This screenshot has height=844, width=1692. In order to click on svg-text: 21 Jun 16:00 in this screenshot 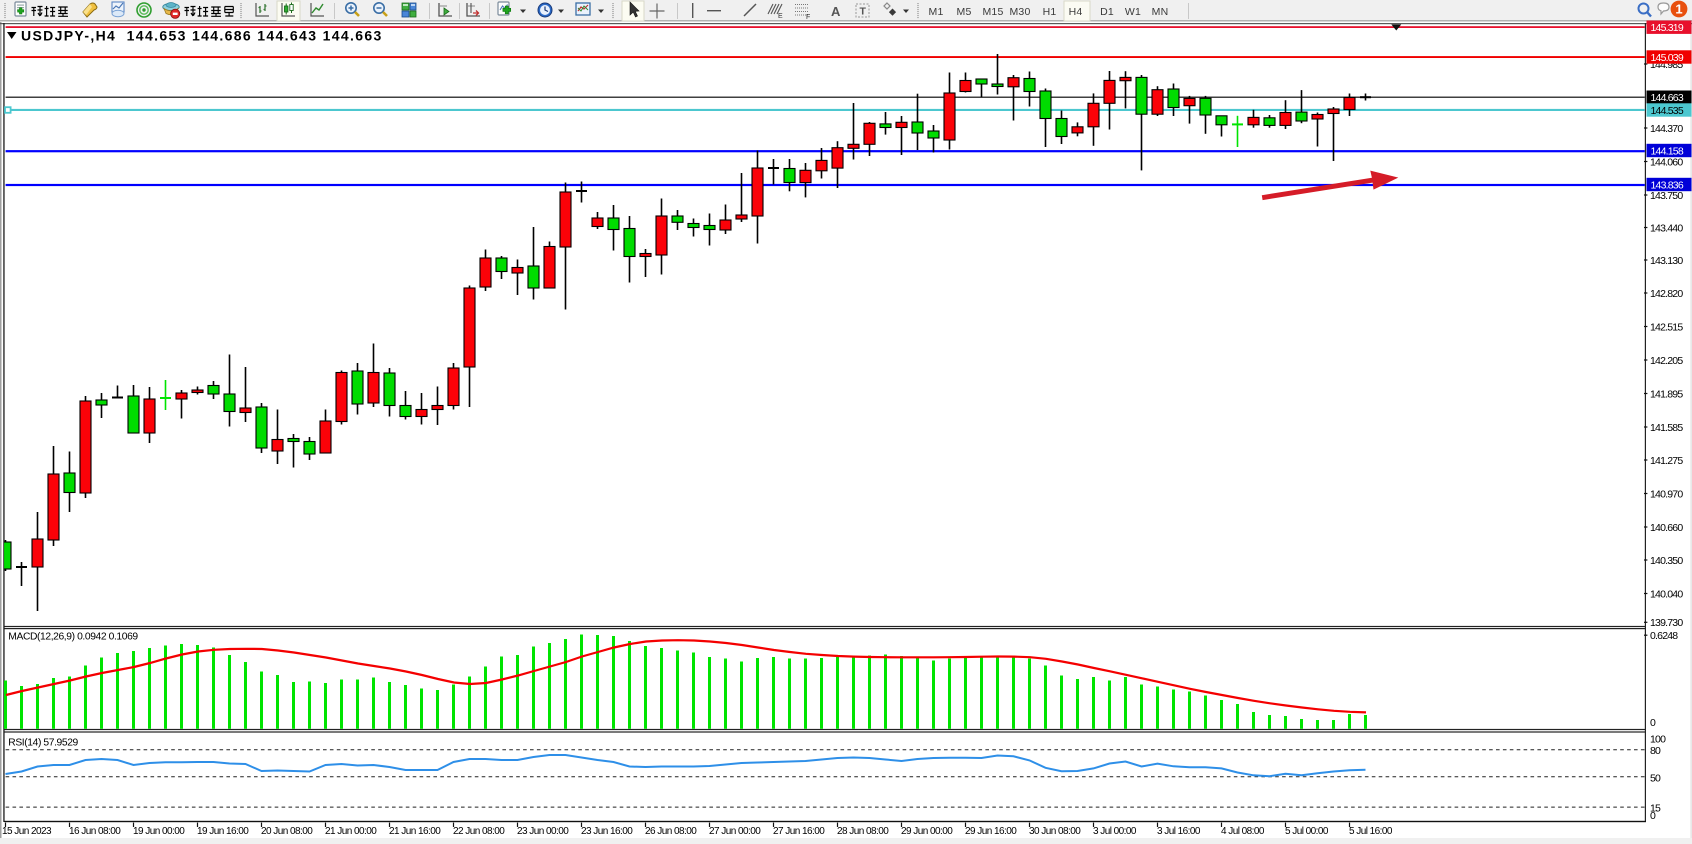, I will do `click(415, 831)`.